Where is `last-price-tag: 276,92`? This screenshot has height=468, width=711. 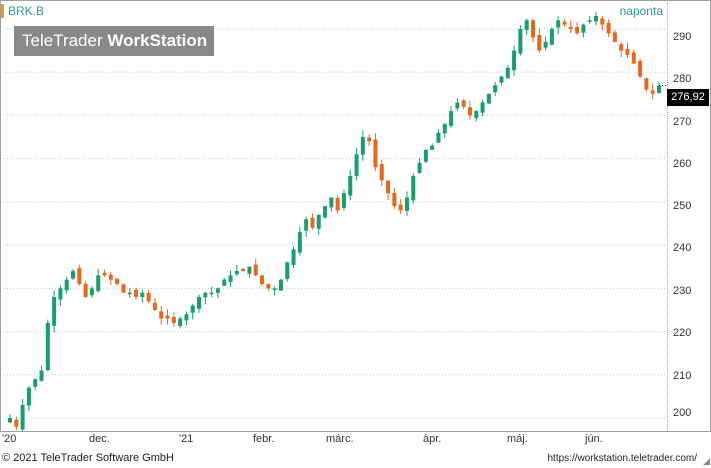
last-price-tag: 276,92 is located at coordinates (688, 97).